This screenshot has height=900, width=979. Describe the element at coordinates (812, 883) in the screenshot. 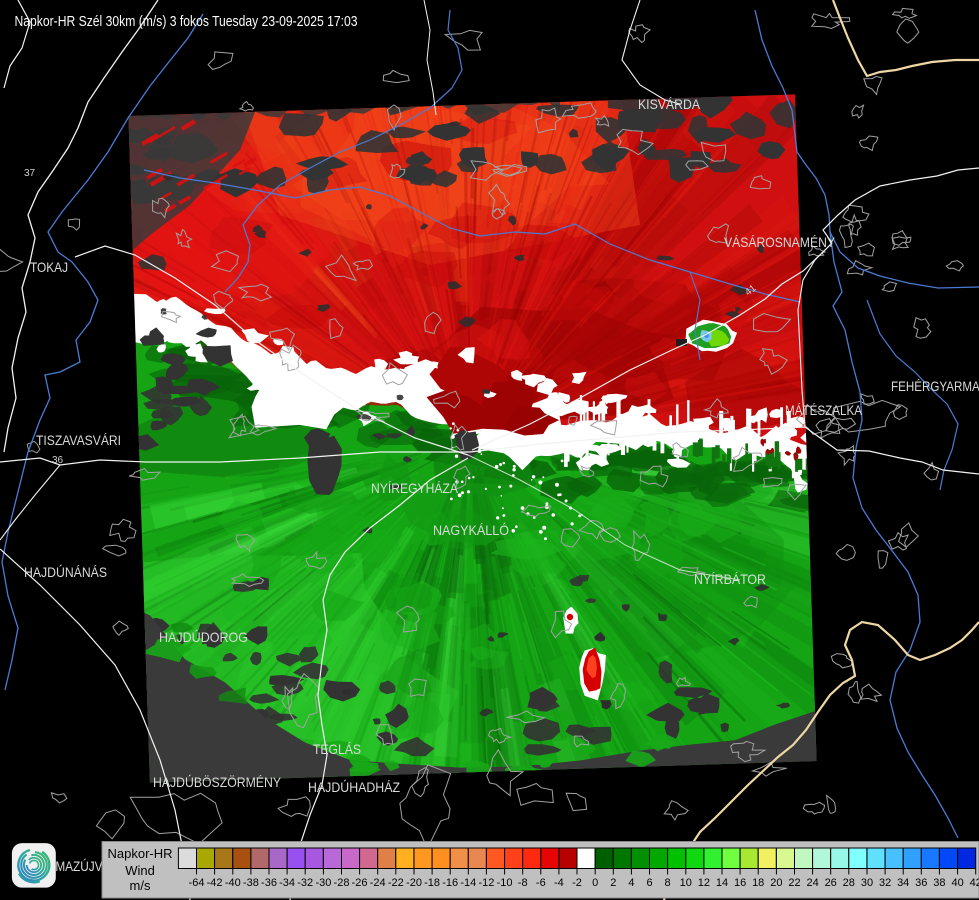

I see `svg-text: 24` at that location.